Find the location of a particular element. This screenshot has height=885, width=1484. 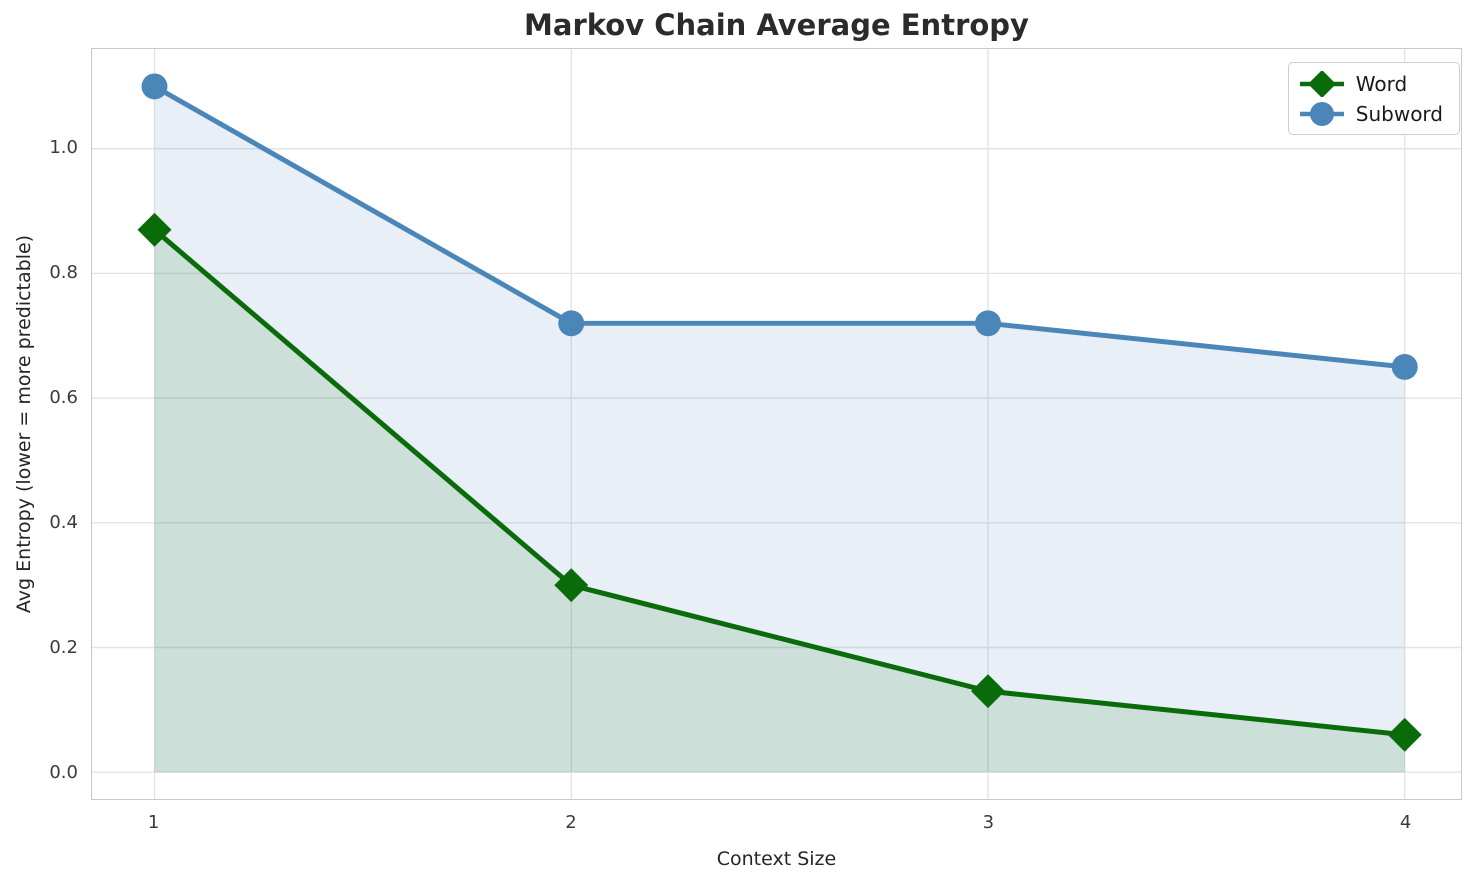

y-tick-label-0.4: 0.4 is located at coordinates (63, 523).